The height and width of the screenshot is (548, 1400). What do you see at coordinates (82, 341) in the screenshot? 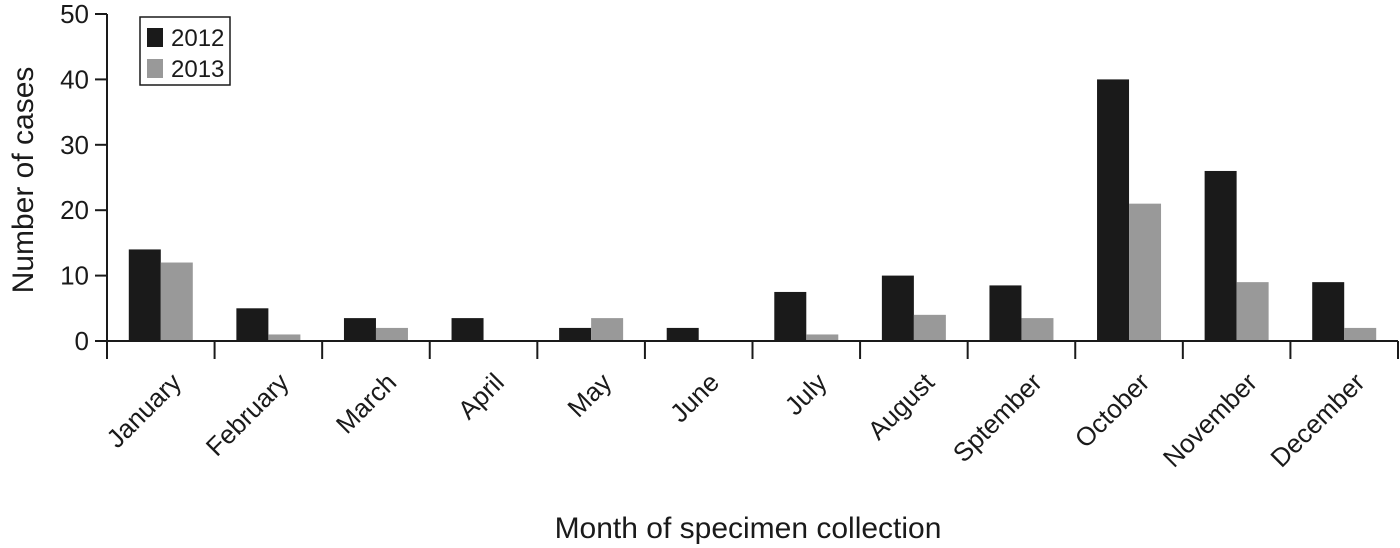
I see `y-tick-label-0: 0` at bounding box center [82, 341].